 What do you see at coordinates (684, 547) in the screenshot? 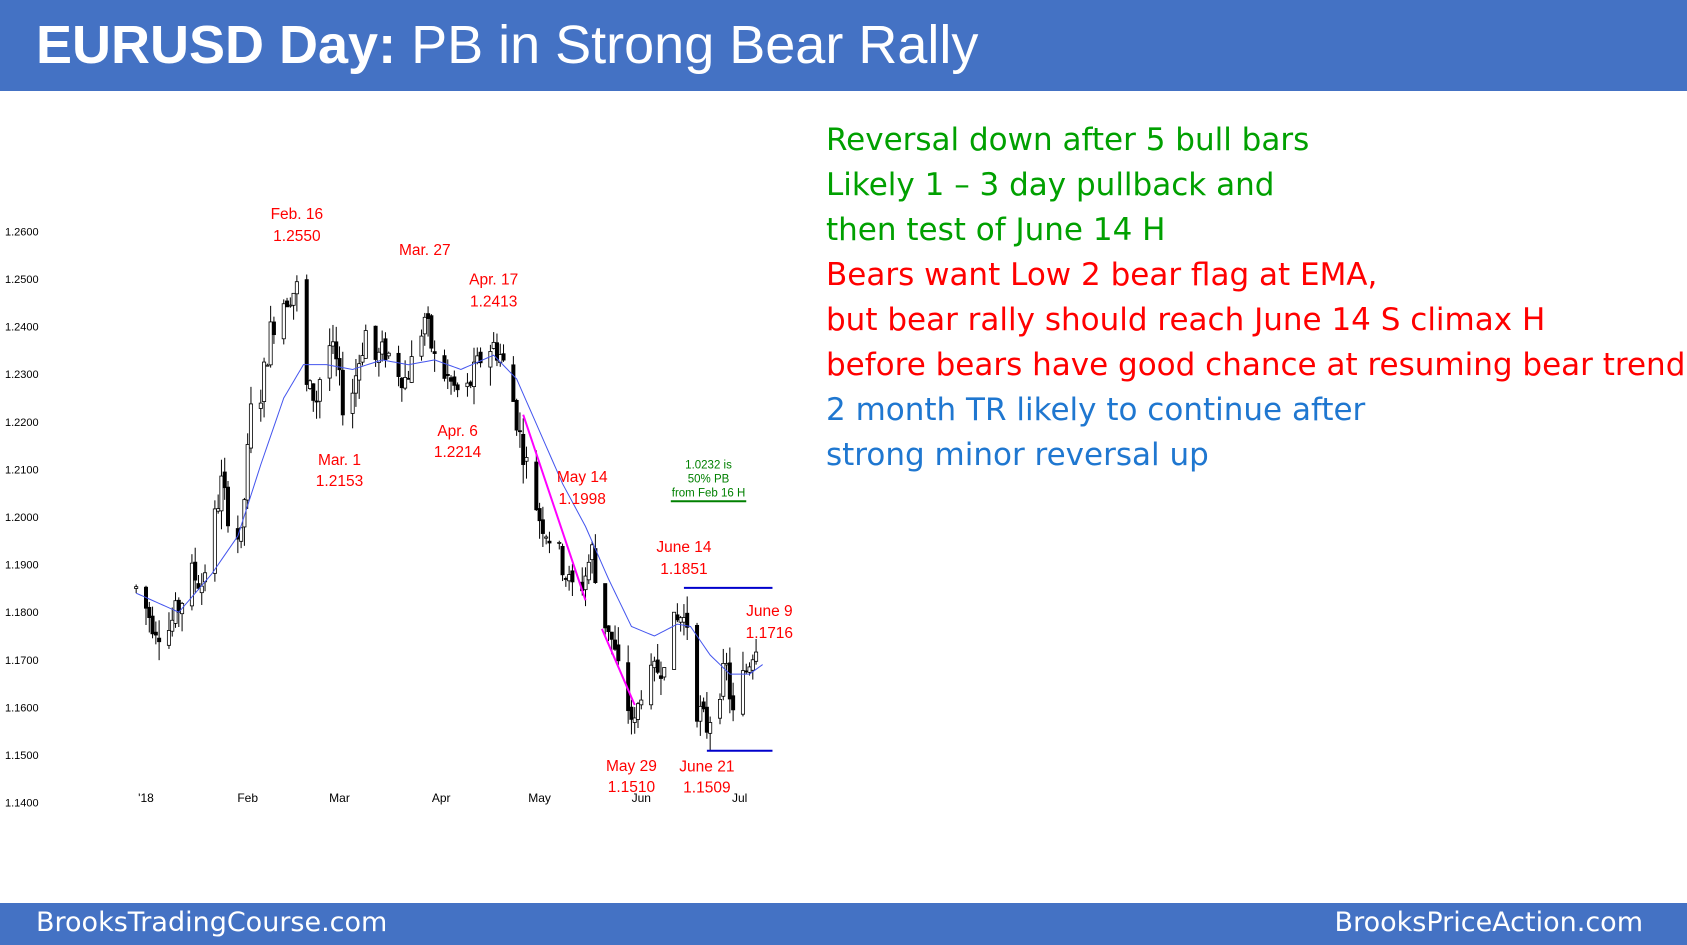
I see `annotation-label: June 14` at bounding box center [684, 547].